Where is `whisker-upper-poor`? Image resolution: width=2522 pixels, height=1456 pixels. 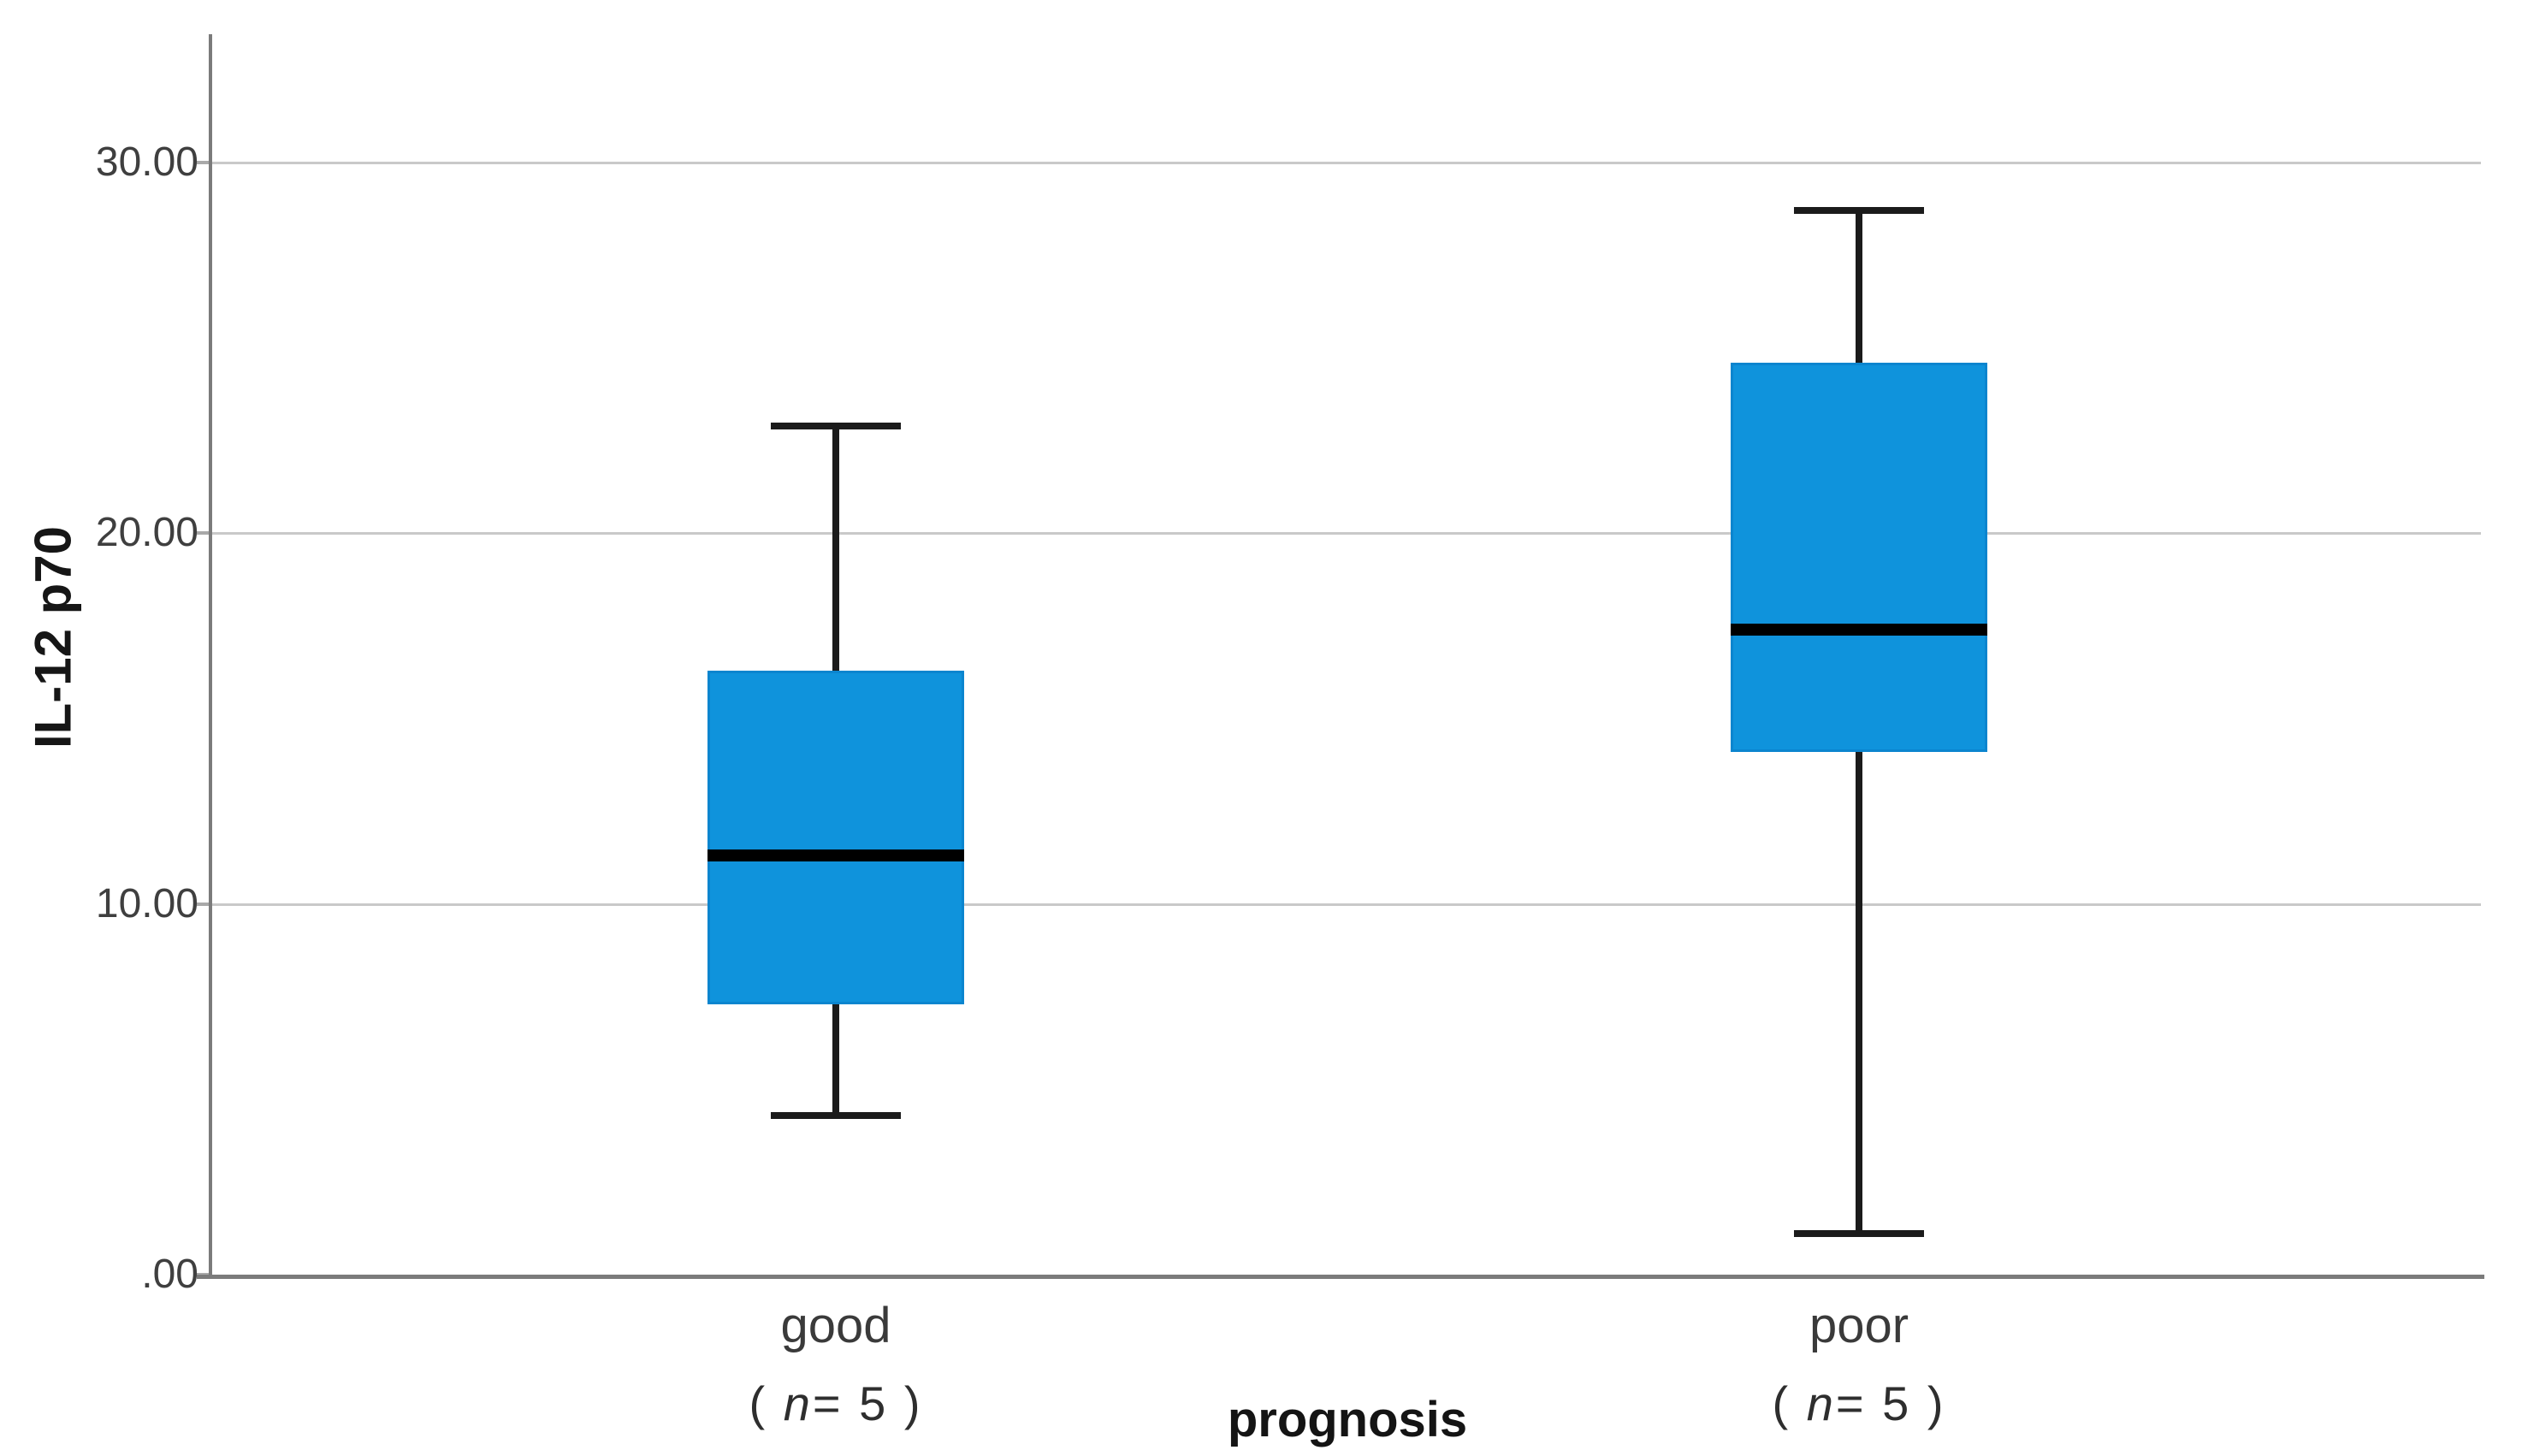 whisker-upper-poor is located at coordinates (1859, 286).